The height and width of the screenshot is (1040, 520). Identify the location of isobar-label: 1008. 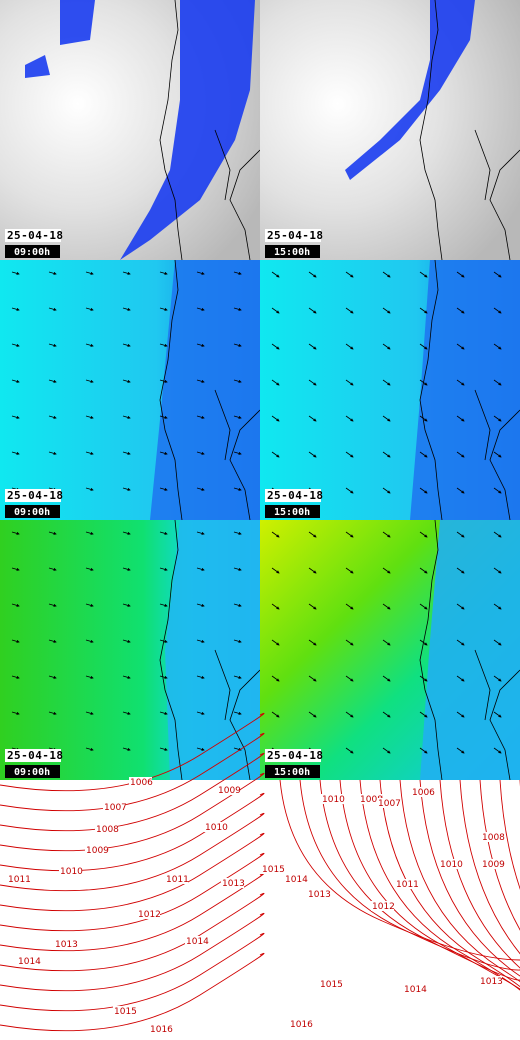
(371, 800).